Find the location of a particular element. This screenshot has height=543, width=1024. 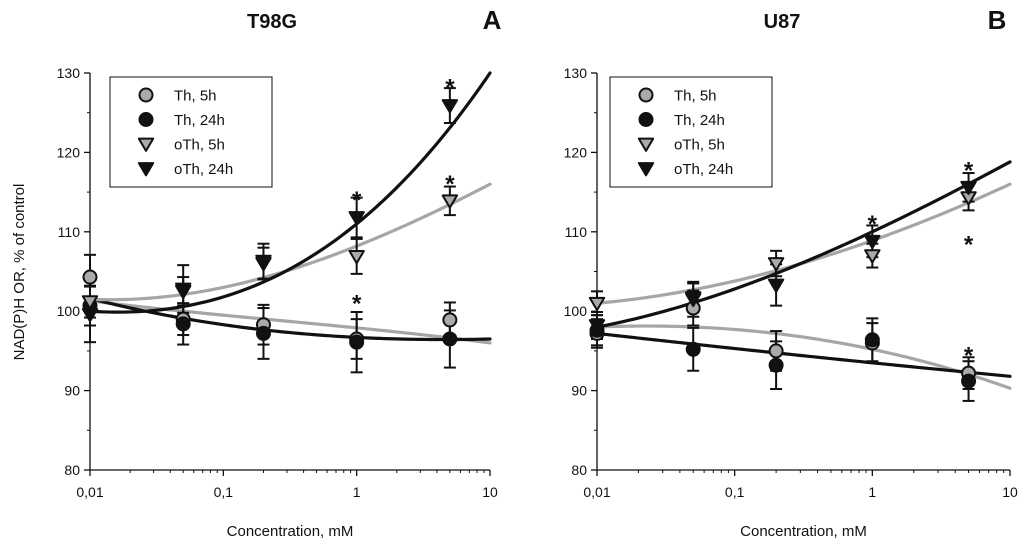

panel-title: U87 is located at coordinates (782, 22).